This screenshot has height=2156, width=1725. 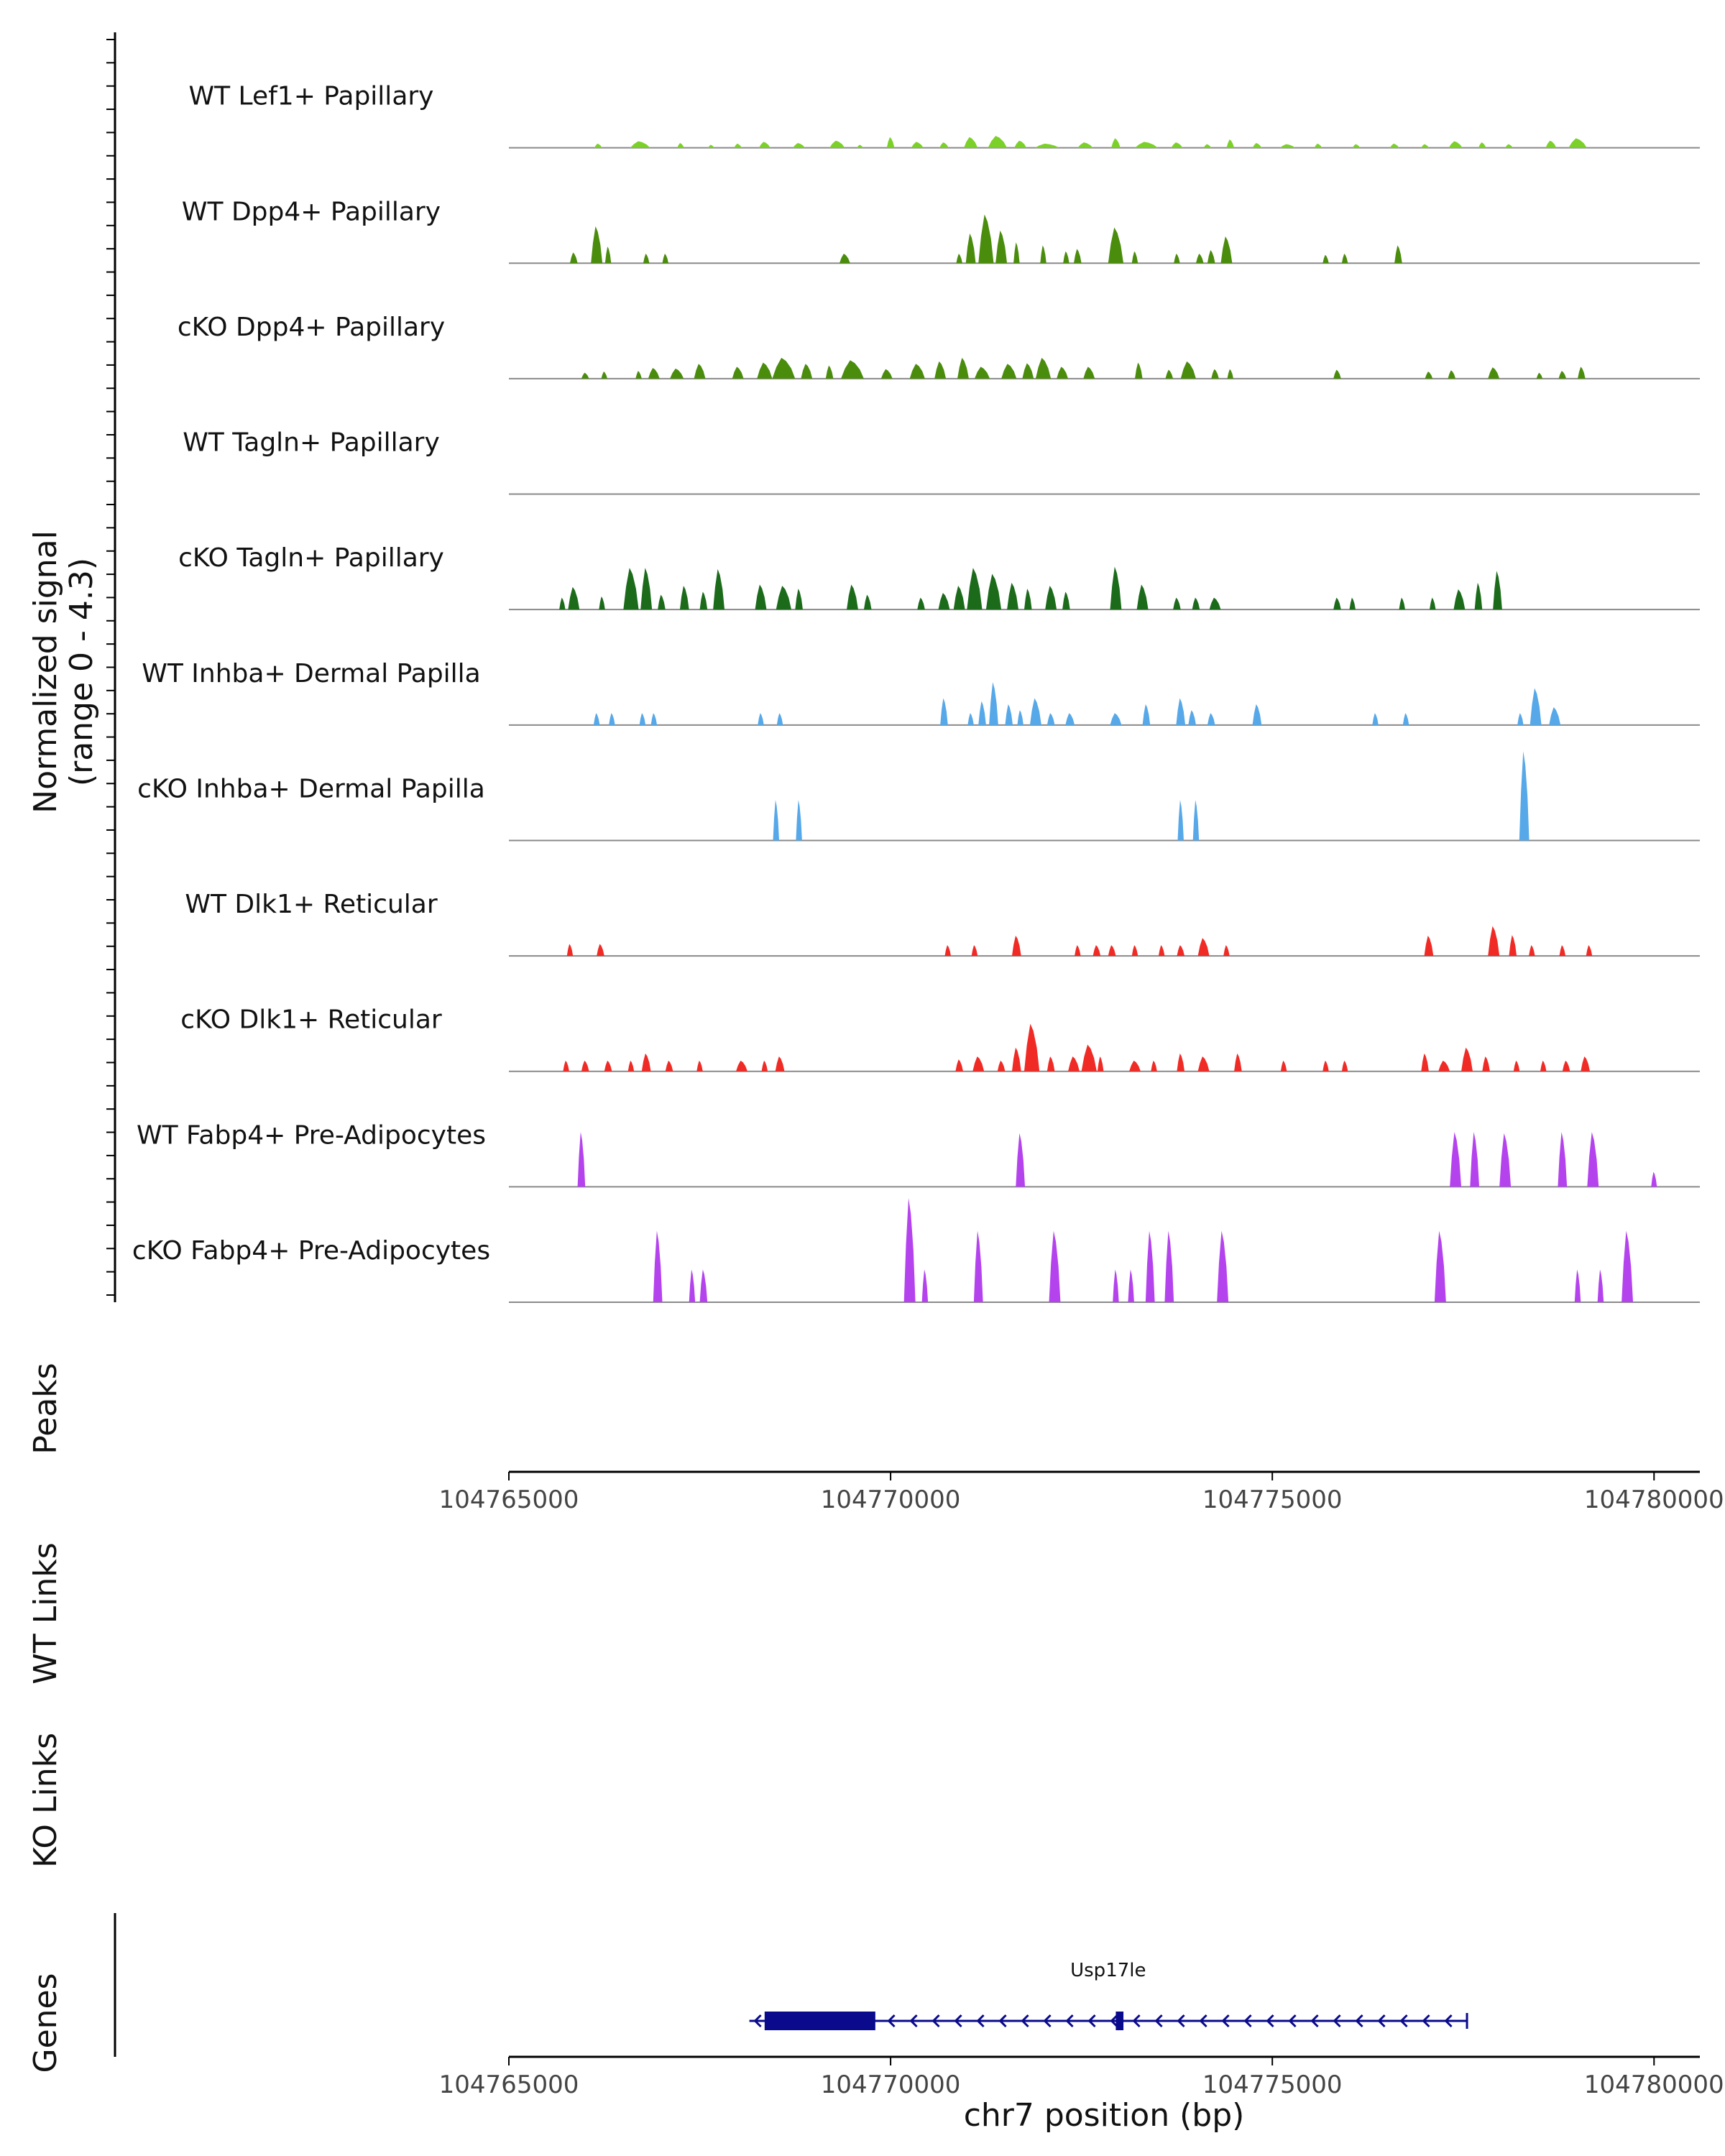 What do you see at coordinates (45, 1800) in the screenshot?
I see `ko-links-section-label: KO Links` at bounding box center [45, 1800].